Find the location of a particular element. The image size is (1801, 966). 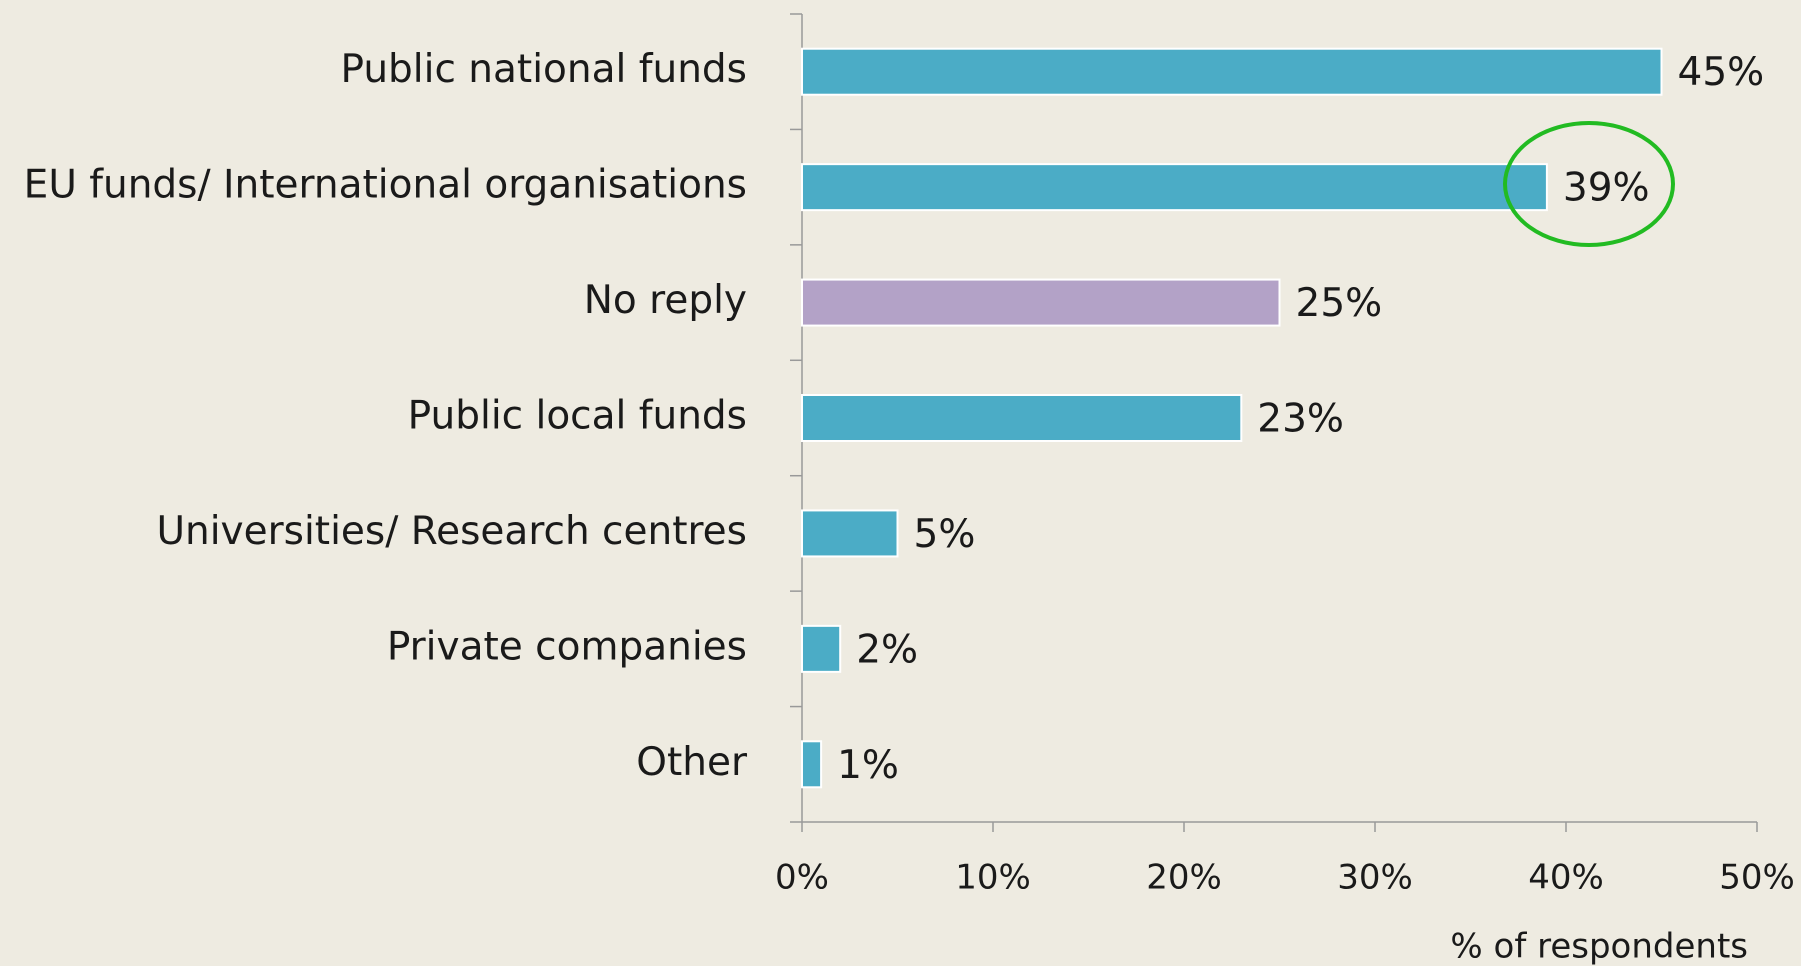

y-tick-label: Public national funds is located at coordinates (543, 69).